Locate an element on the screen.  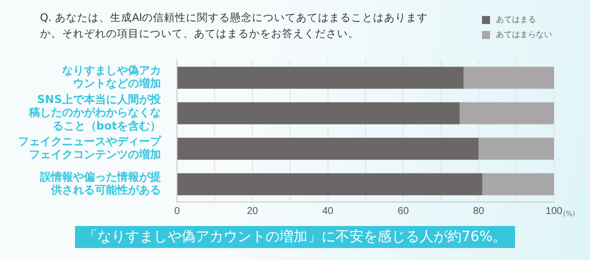
y-tick-label: フェイクニュースやディープフェイクコンテンツの増加 is located at coordinates (90, 148).